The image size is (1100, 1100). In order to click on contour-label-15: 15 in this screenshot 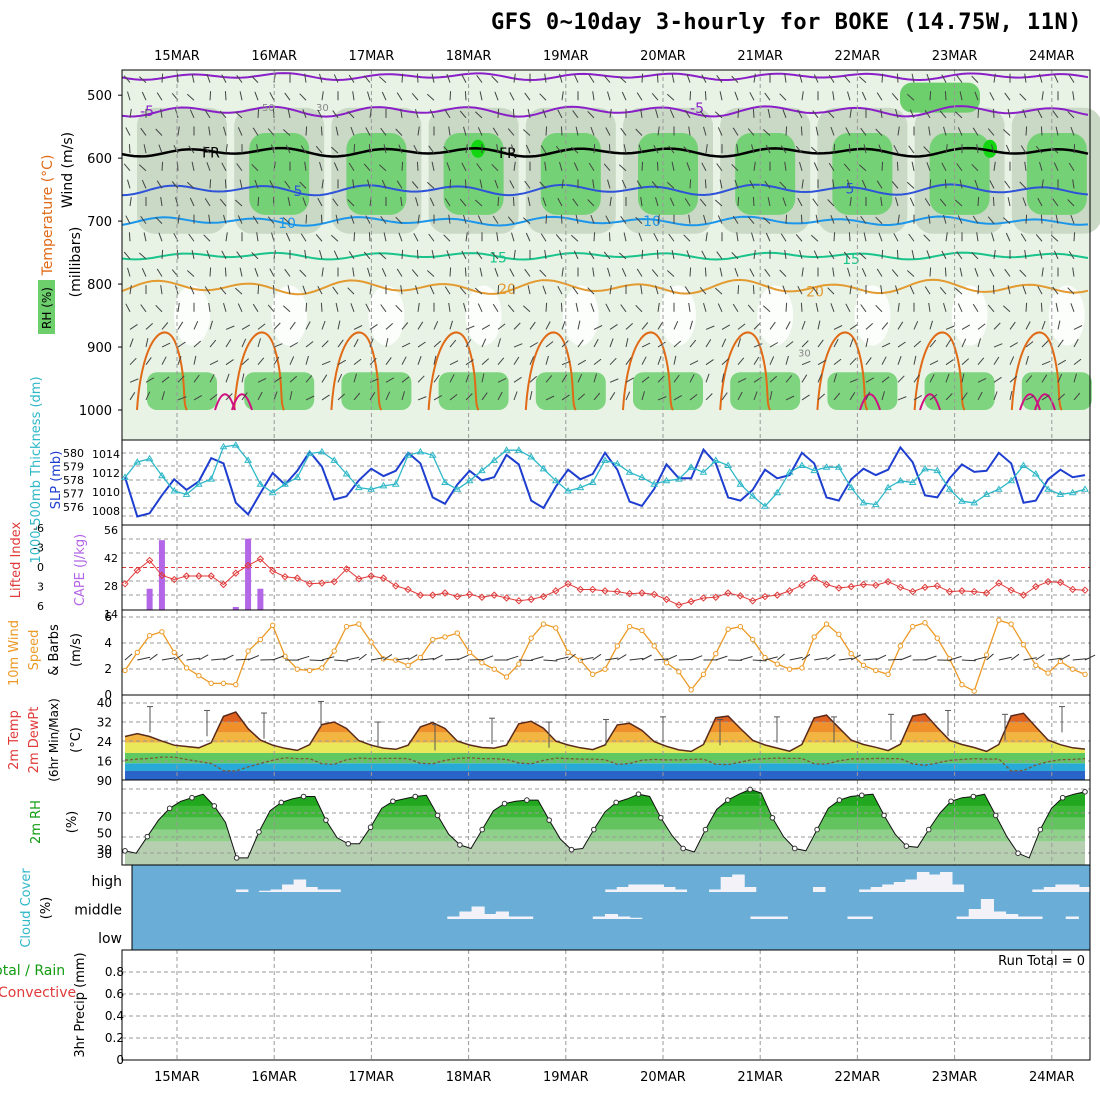, I will do `click(851, 260)`.